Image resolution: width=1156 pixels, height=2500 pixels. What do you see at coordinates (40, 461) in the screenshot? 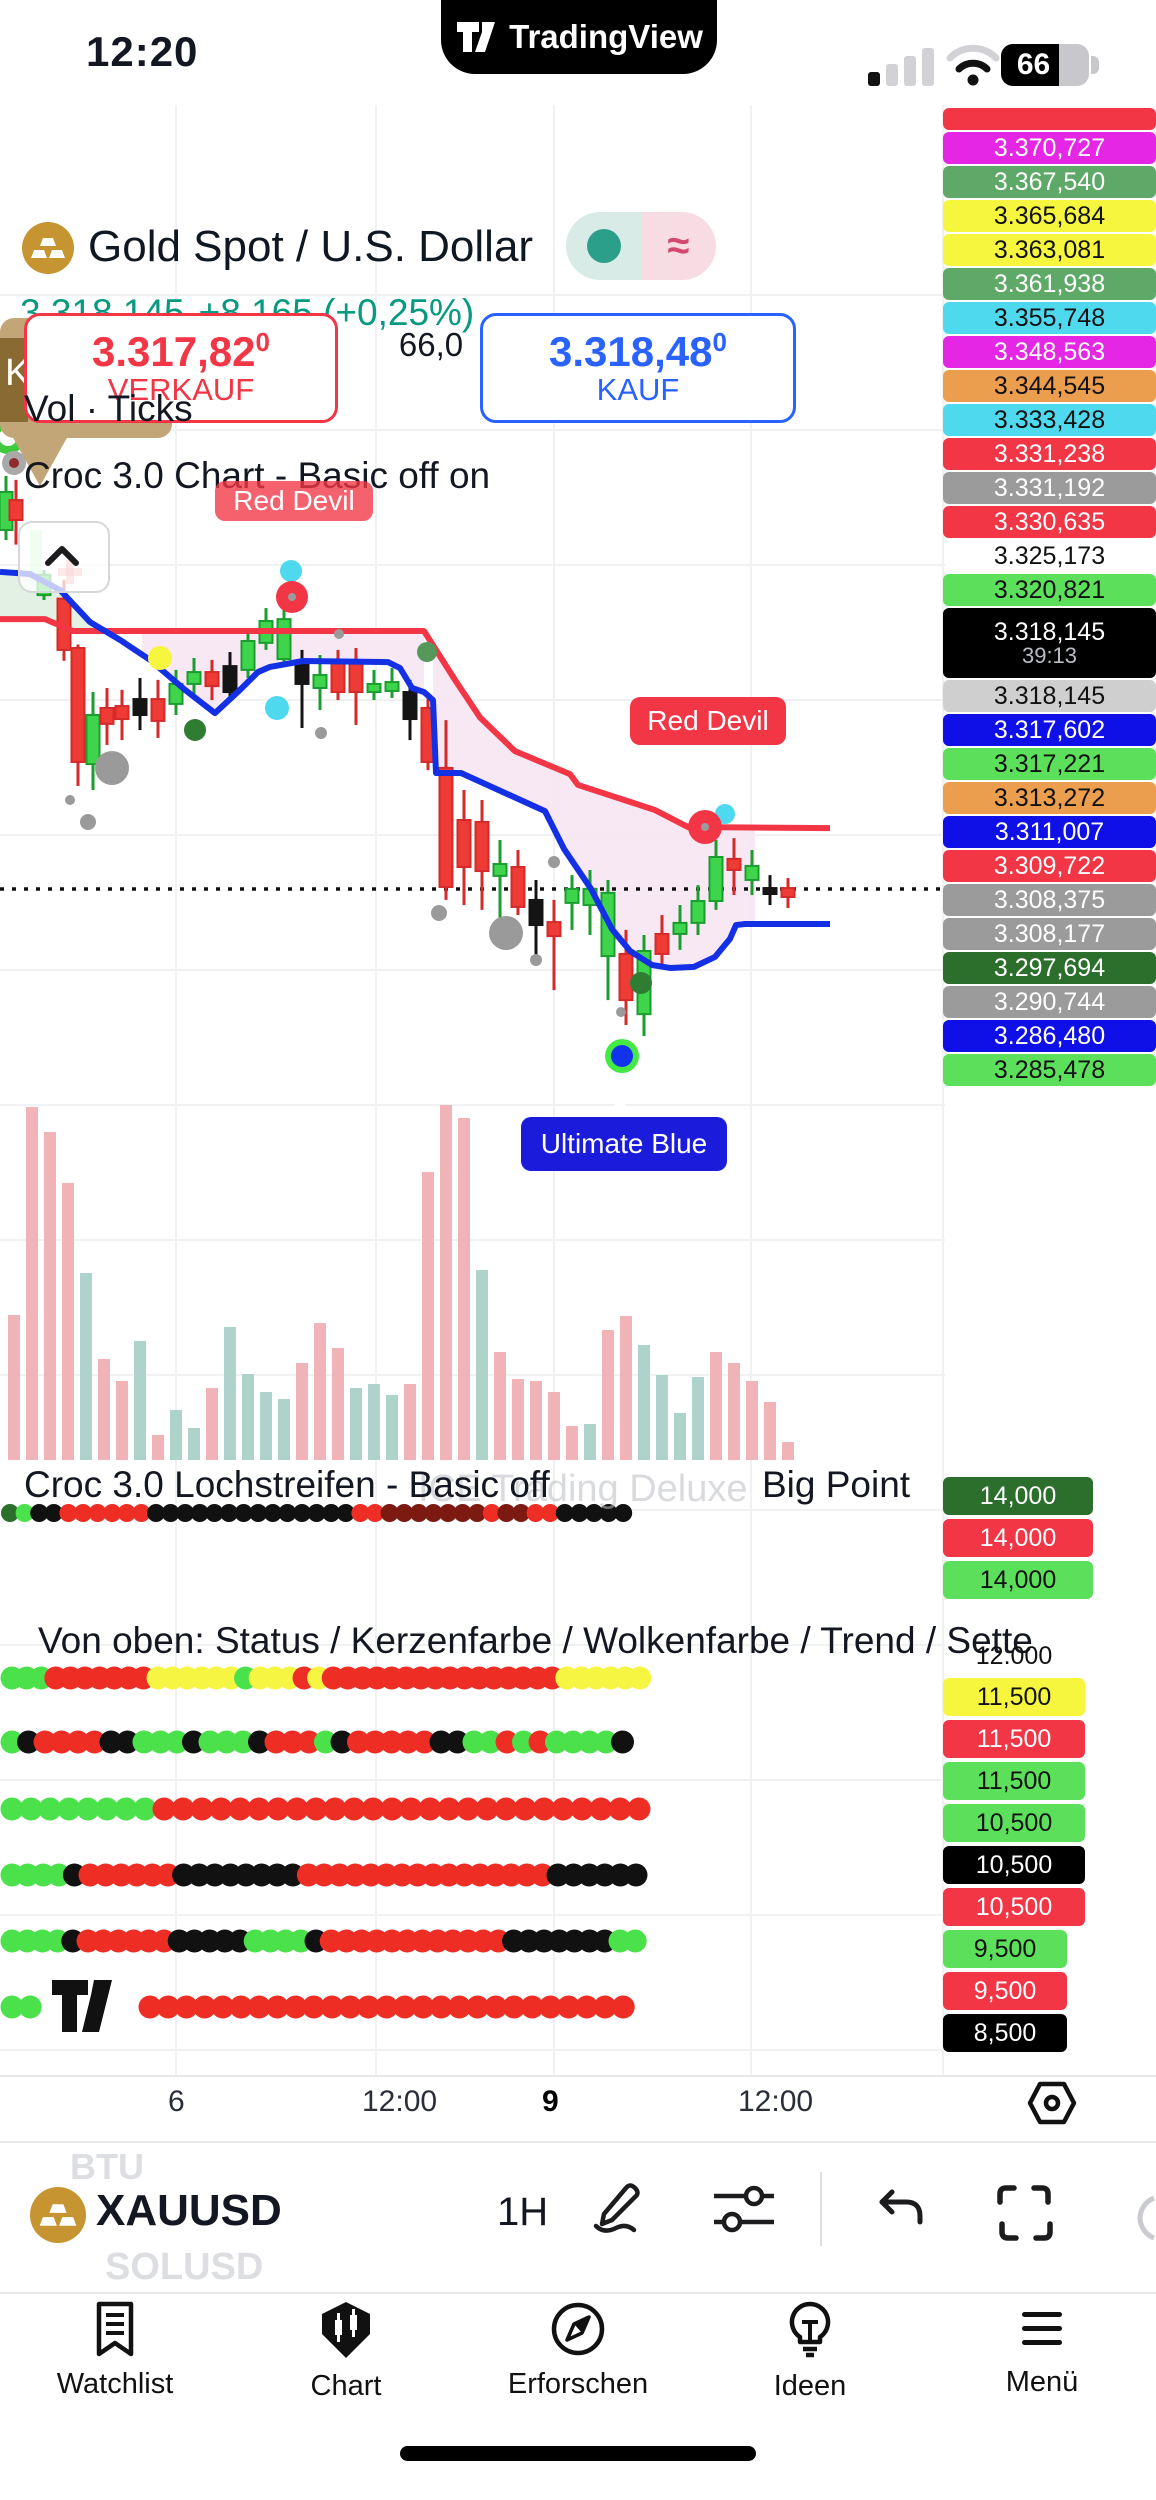
I see `k-order-marker-tail` at bounding box center [40, 461].